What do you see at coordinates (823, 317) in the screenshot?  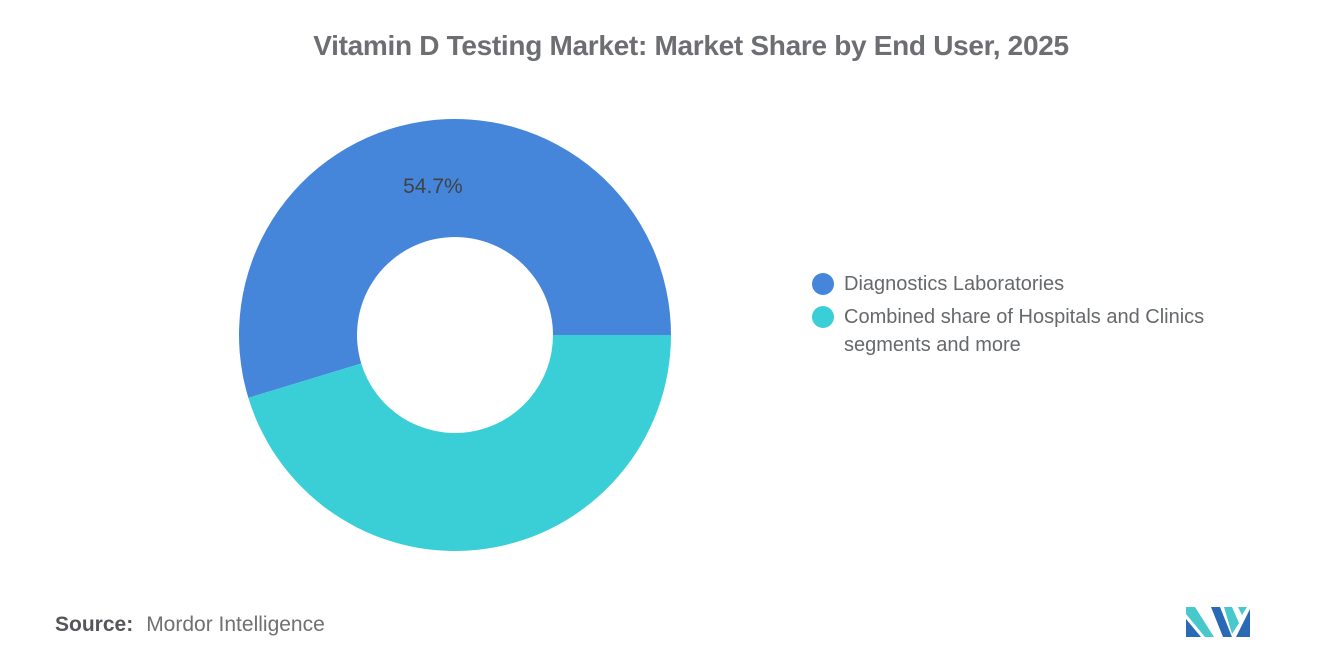 I see `legend-marker-hospitals-clinics` at bounding box center [823, 317].